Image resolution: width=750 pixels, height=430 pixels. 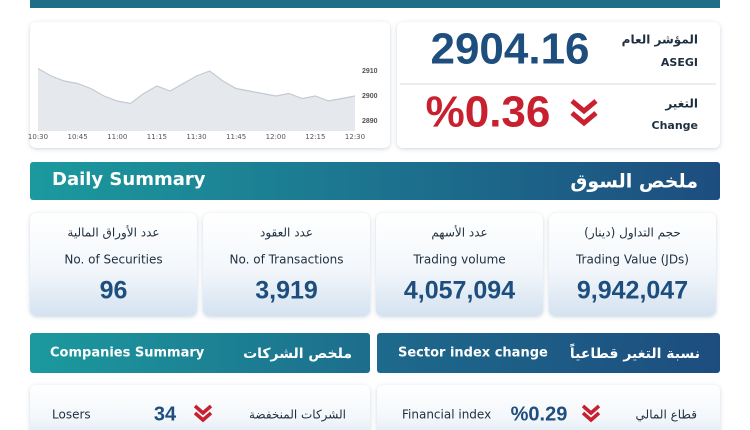 What do you see at coordinates (675, 125) in the screenshot?
I see `change-label-en: Change` at bounding box center [675, 125].